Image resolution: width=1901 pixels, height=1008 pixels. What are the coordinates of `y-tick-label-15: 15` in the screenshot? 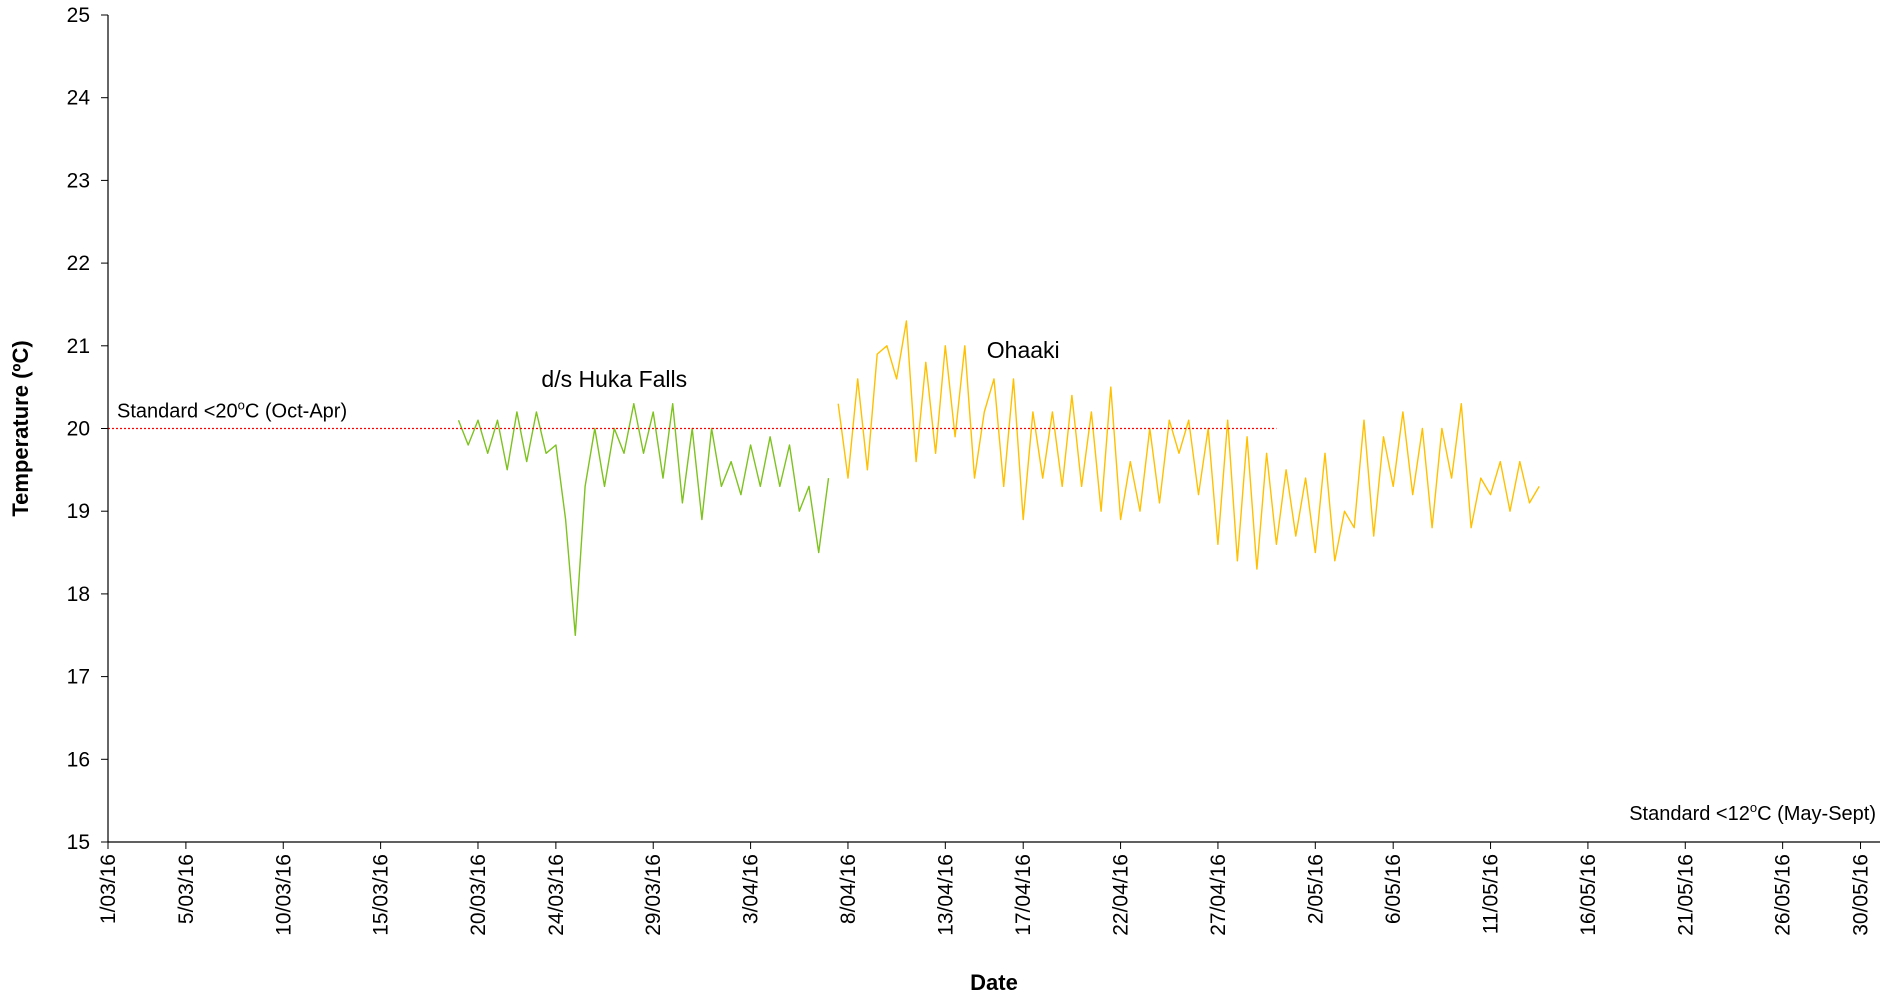 It's located at (78, 842).